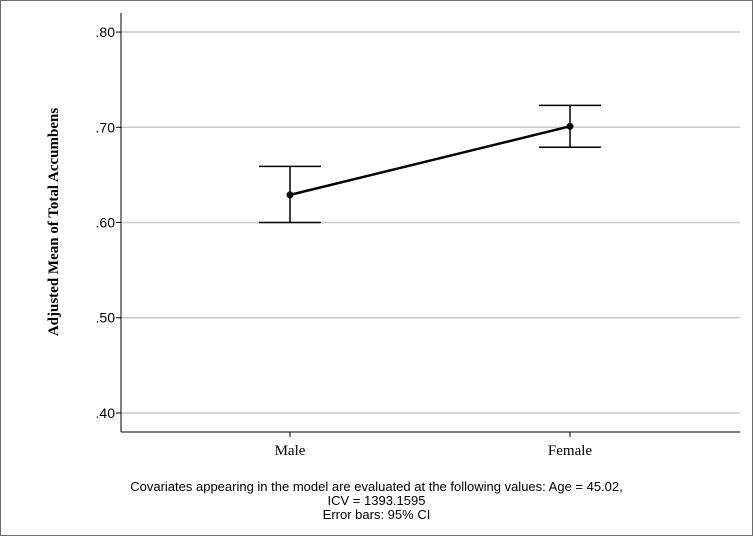  What do you see at coordinates (106, 32) in the screenshot?
I see `y-tick-label: .80` at bounding box center [106, 32].